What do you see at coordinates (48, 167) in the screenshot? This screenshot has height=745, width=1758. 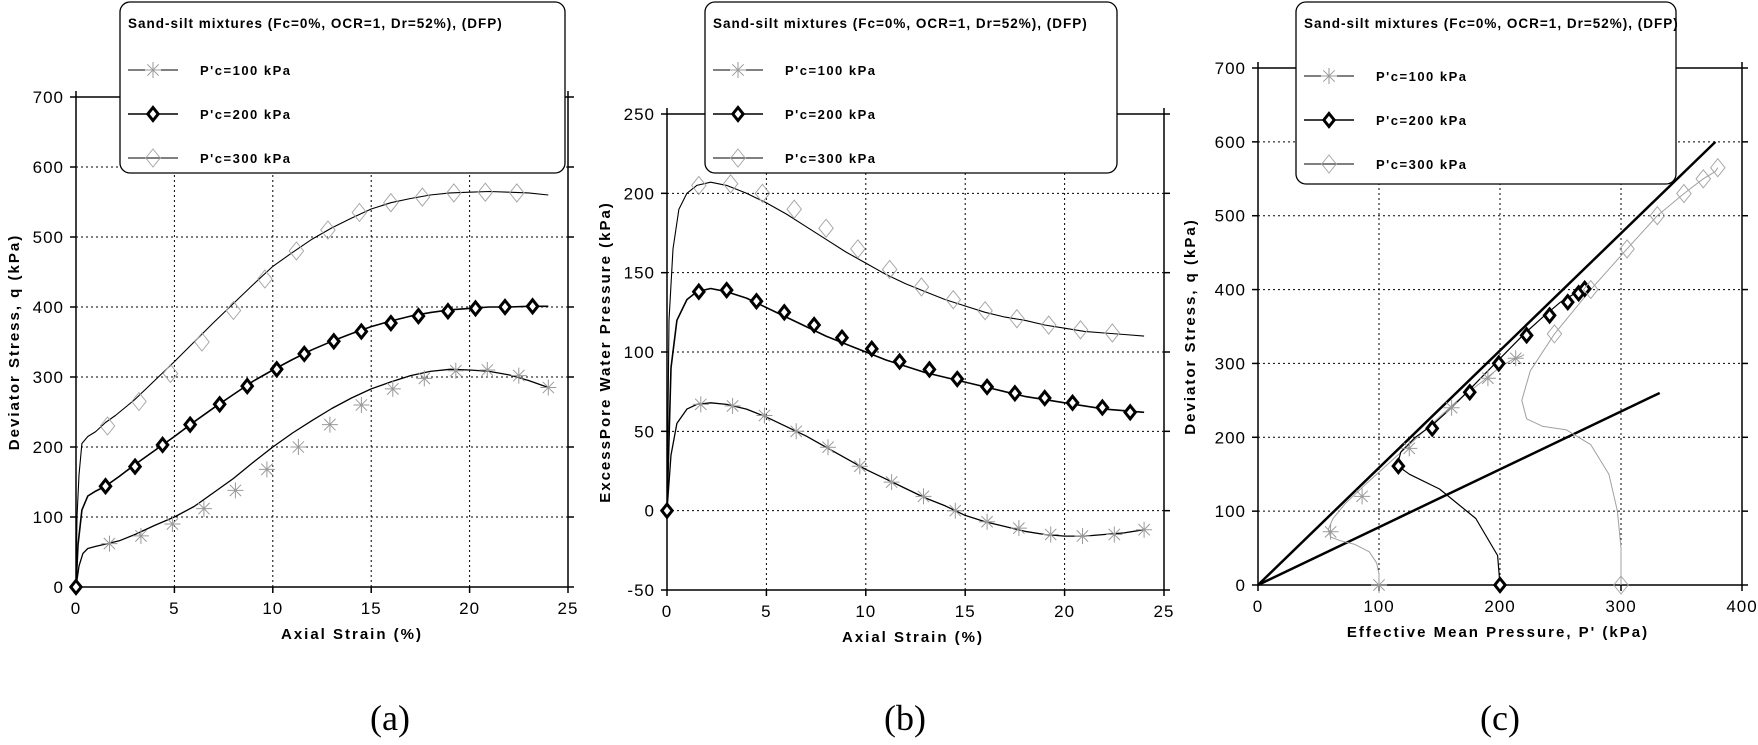 I see `y-tick-label: 600` at bounding box center [48, 167].